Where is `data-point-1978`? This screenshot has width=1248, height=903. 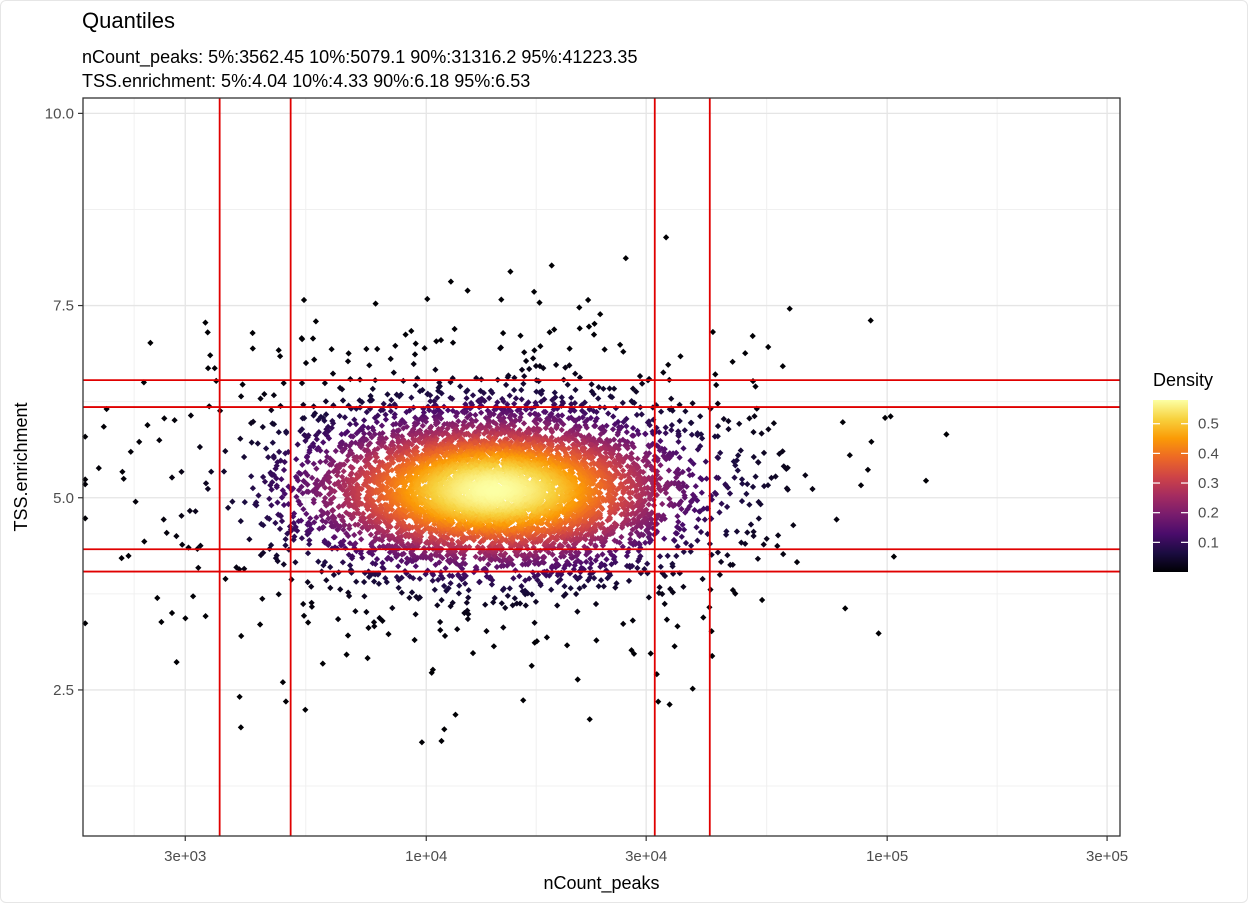 data-point-1978 is located at coordinates (633, 519).